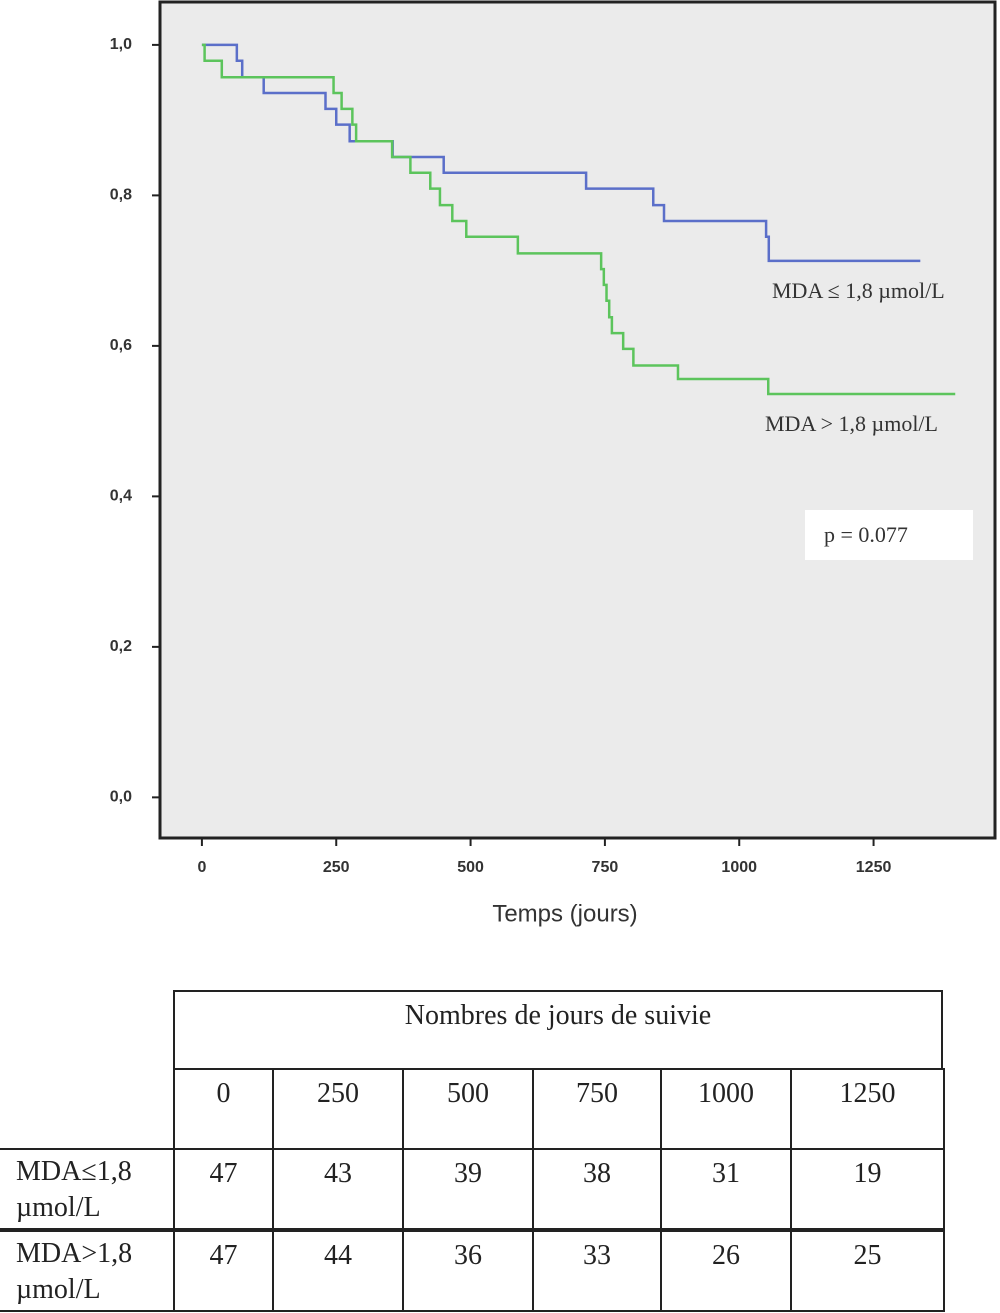  I want to click on table-cell: 39, so click(468, 1189).